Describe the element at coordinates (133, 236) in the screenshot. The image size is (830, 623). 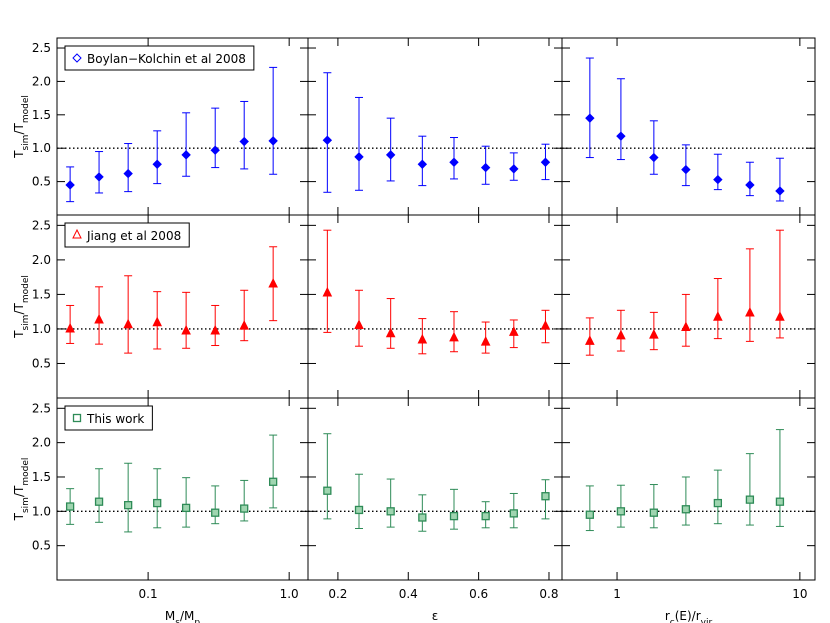
I see `legend-label: Jiang et al 2008` at that location.